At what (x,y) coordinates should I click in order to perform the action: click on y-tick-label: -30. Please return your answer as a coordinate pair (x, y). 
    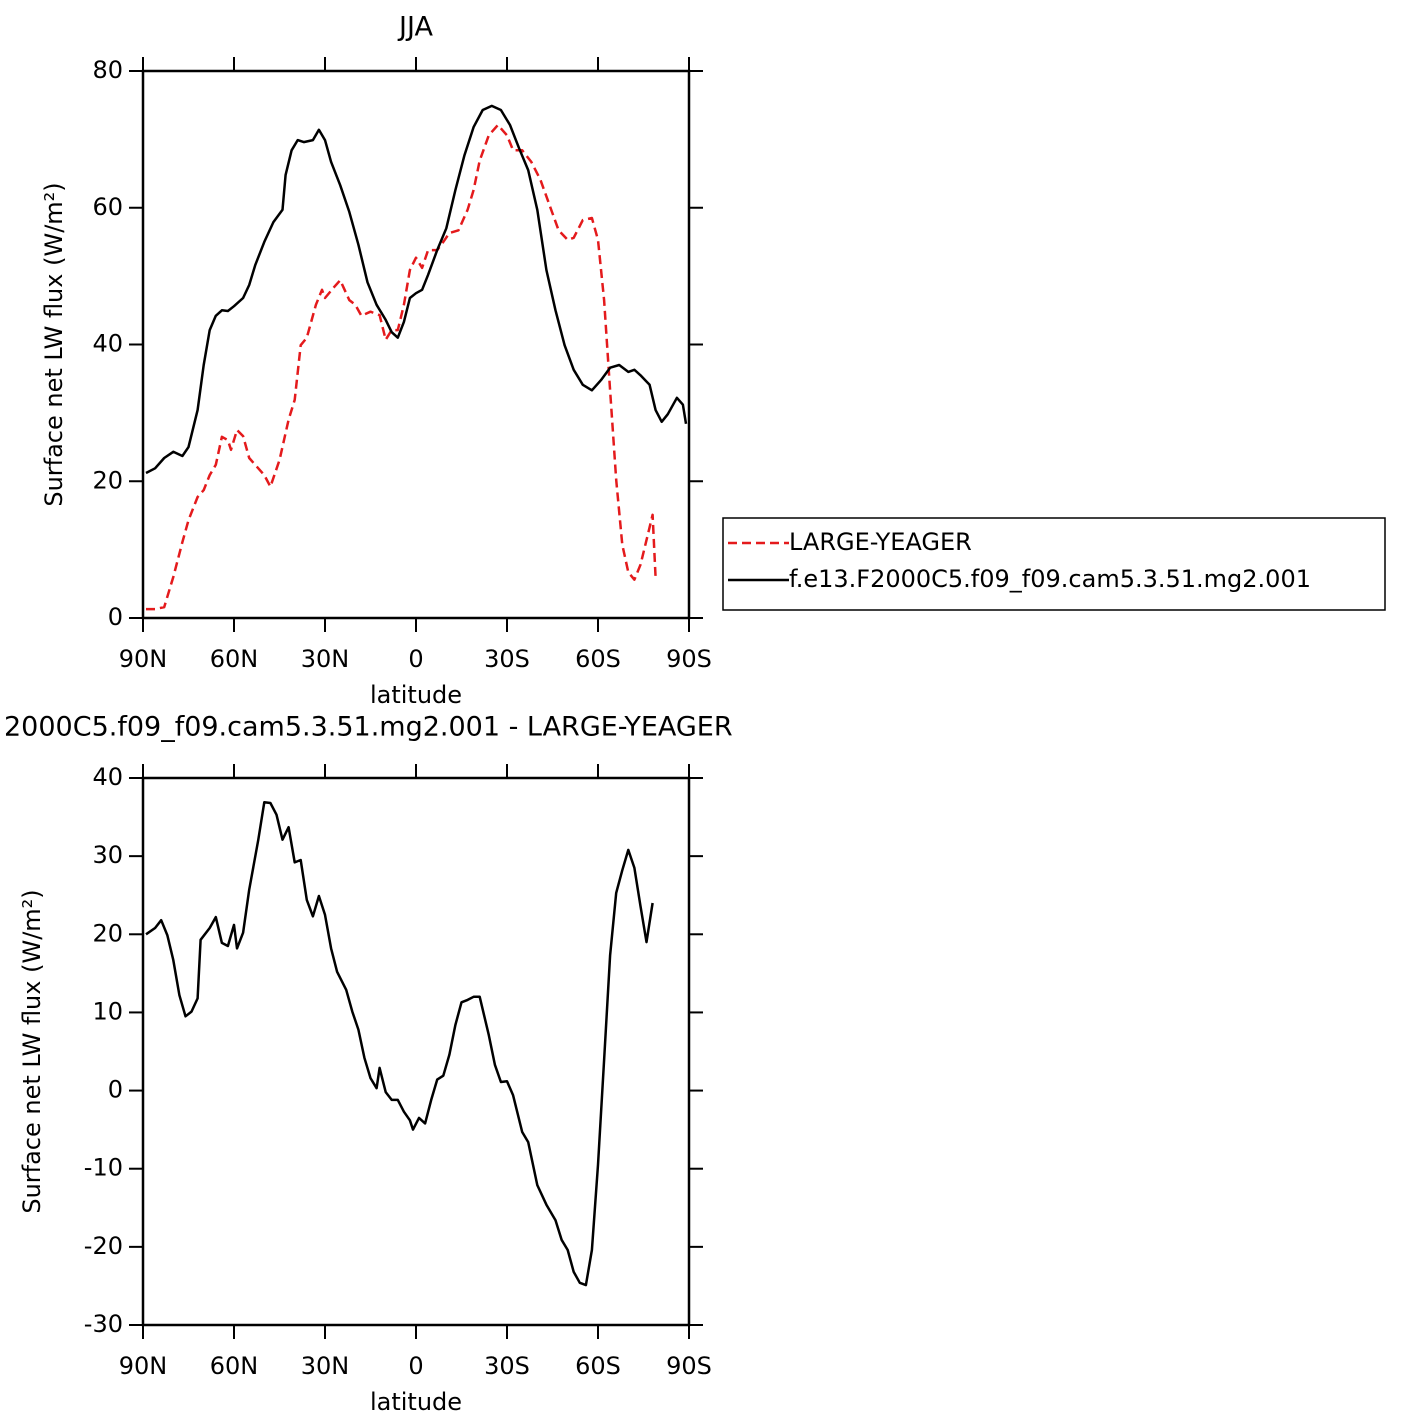
    Looking at the image, I should click on (103, 1324).